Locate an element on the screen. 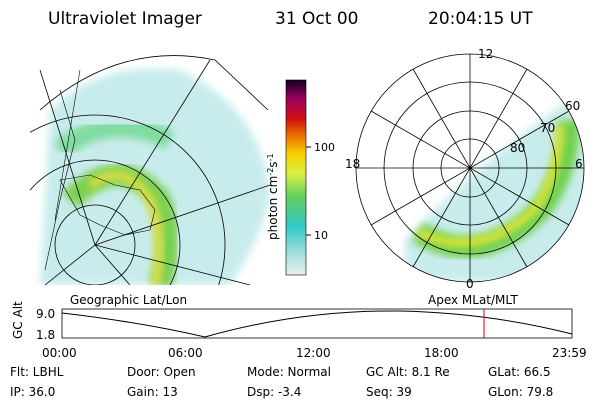  colorbar-tick: 100 is located at coordinates (324, 147).